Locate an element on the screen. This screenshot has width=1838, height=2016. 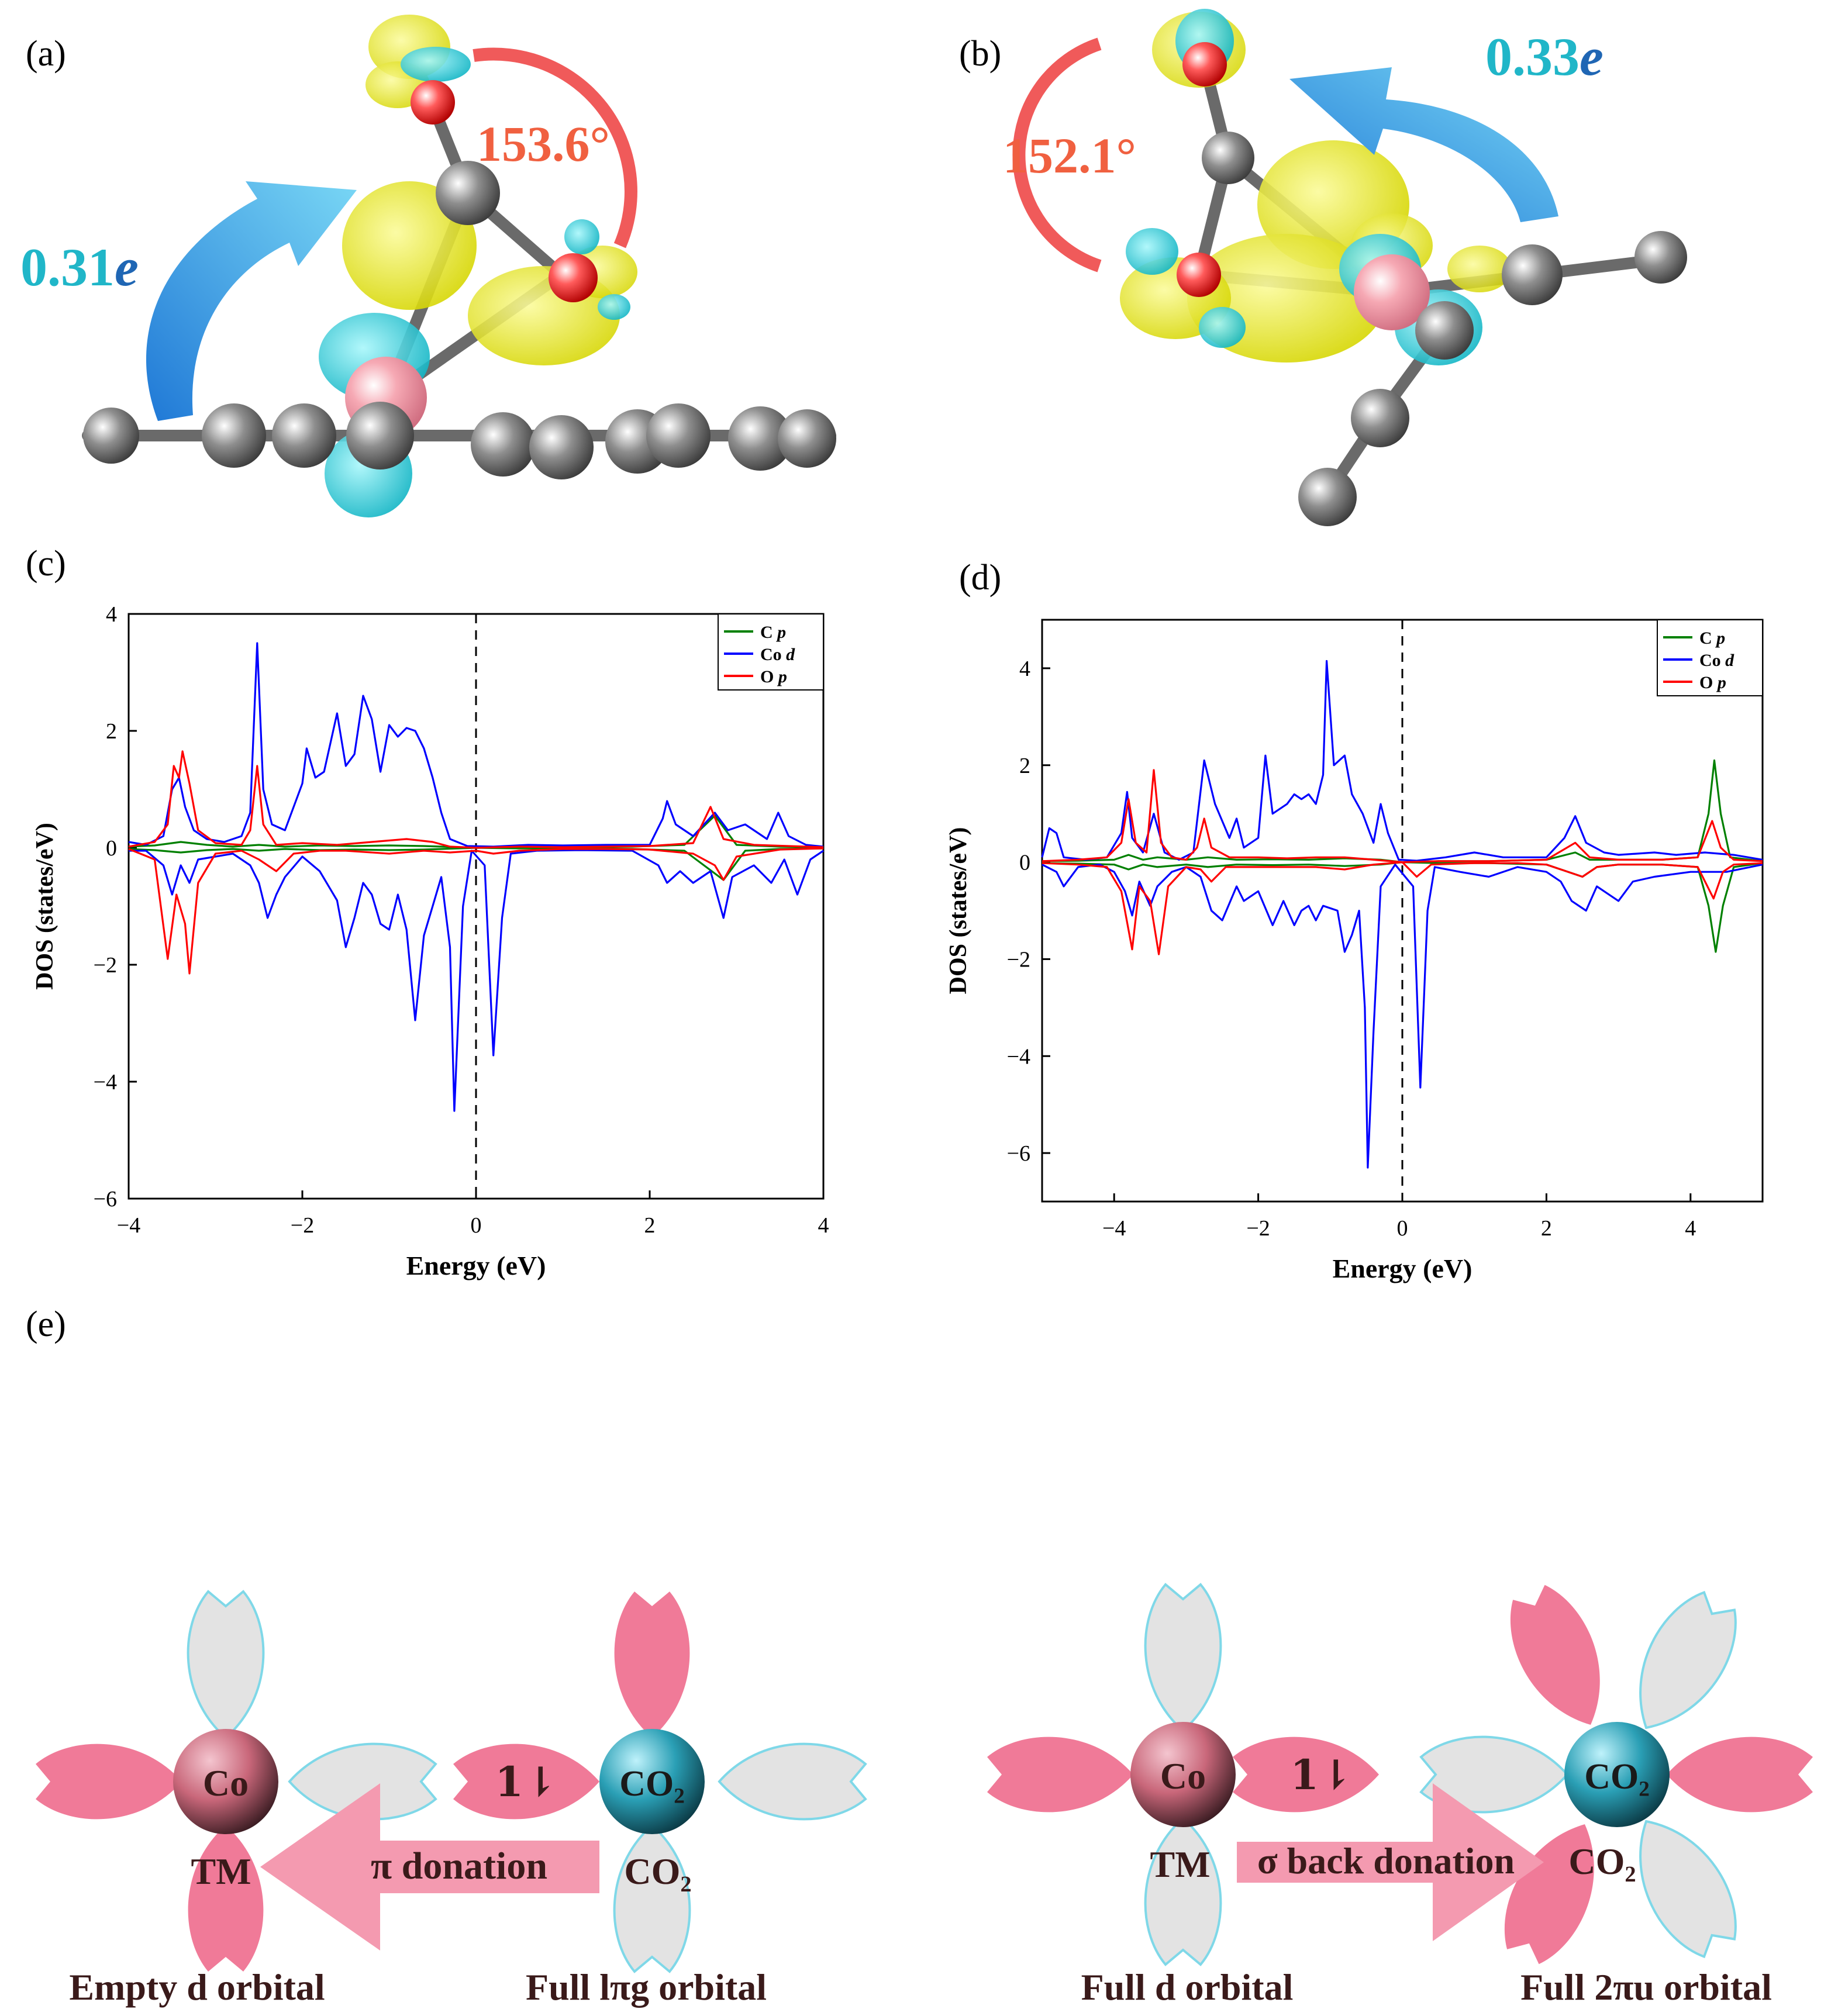
chart-c-xtick-label: 0 is located at coordinates (476, 1226).